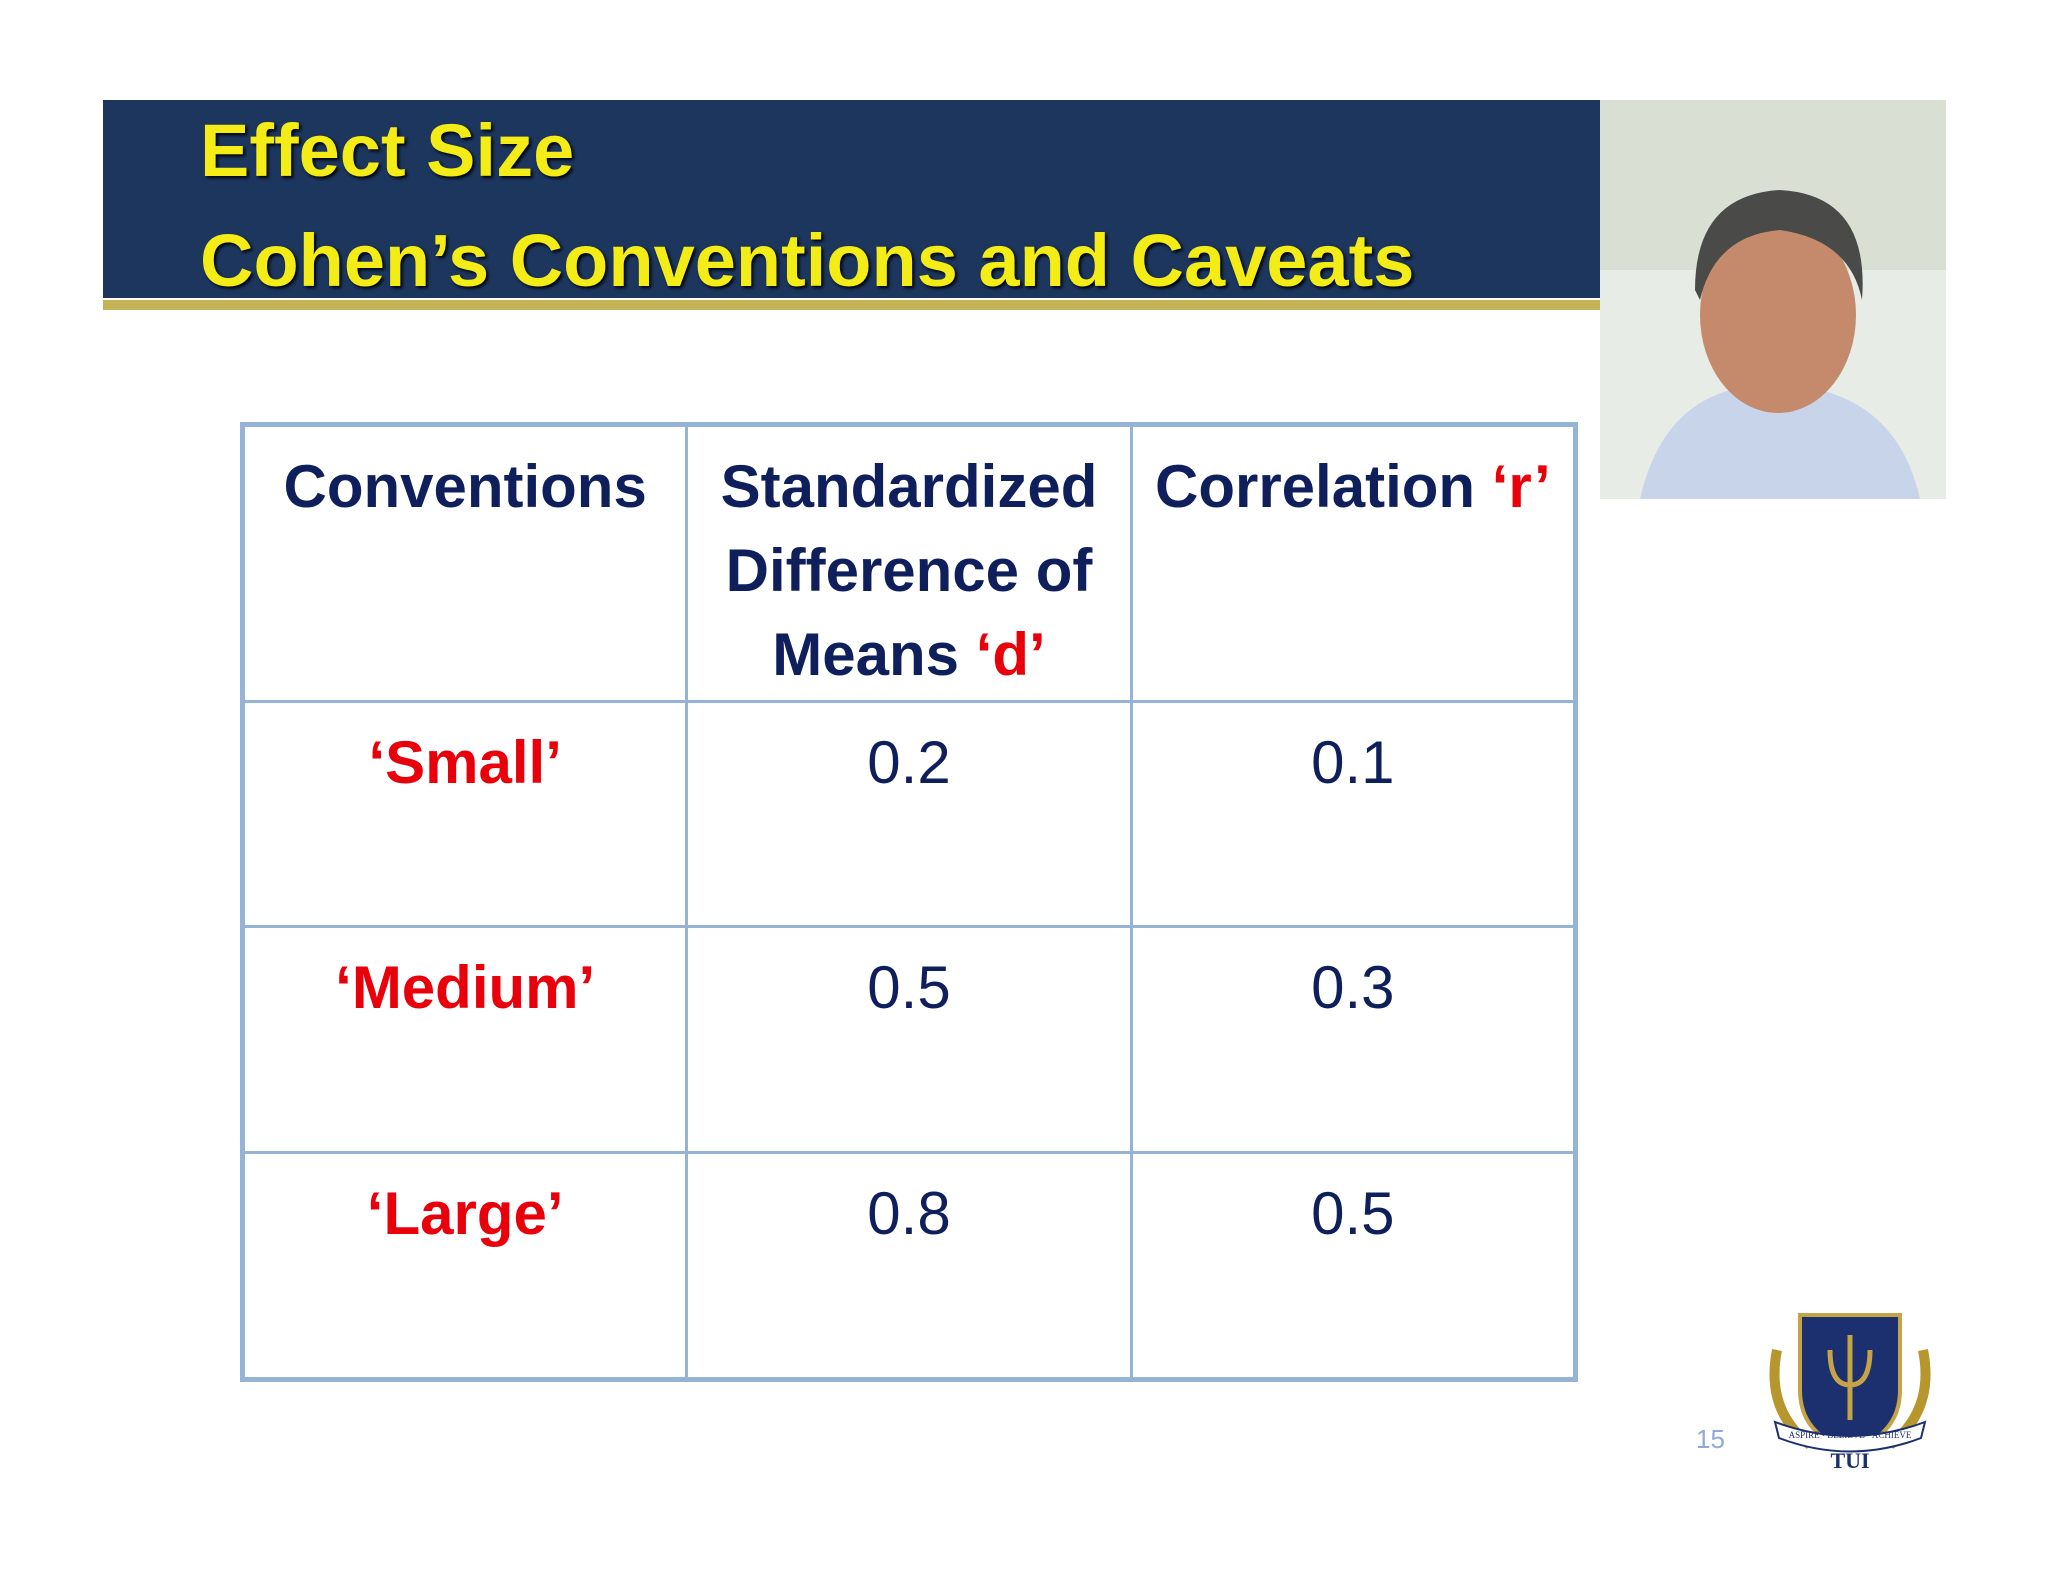 The image size is (2048, 1582). What do you see at coordinates (1521, 486) in the screenshot?
I see `header-symbol: ‘r’` at bounding box center [1521, 486].